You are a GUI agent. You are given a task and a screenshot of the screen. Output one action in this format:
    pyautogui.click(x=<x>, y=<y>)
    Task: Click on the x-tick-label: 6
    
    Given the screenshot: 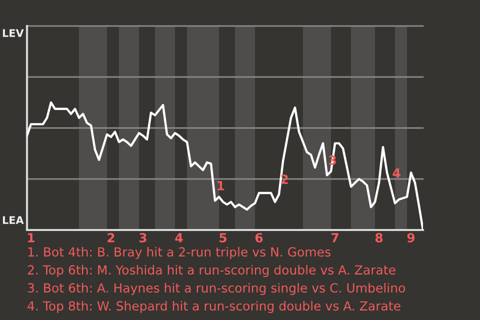 What is the action you would take?
    pyautogui.click(x=259, y=237)
    